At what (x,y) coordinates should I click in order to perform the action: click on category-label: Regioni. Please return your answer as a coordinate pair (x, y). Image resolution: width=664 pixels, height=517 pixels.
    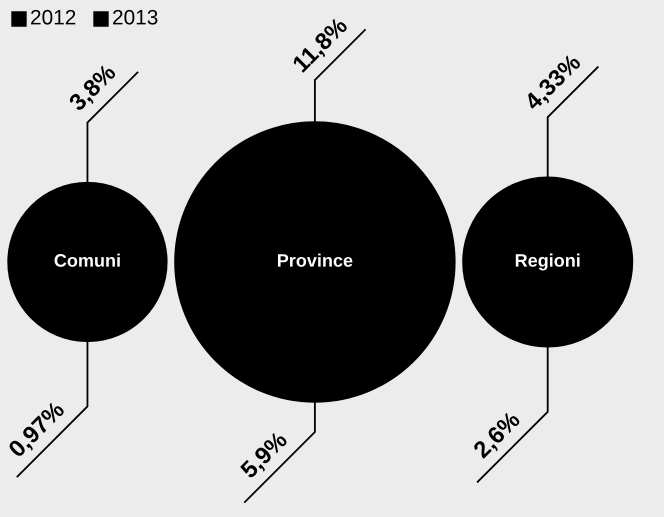
    Looking at the image, I should click on (548, 262).